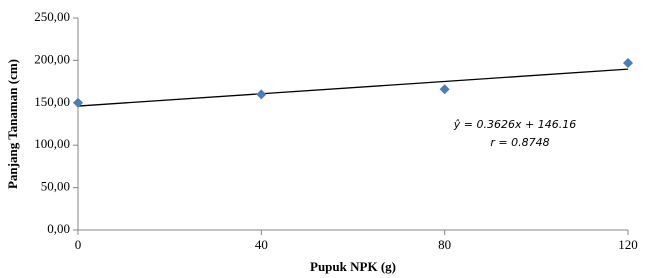 This screenshot has width=645, height=278. I want to click on x-axis-label: Pupuk NPK (g), so click(353, 266).